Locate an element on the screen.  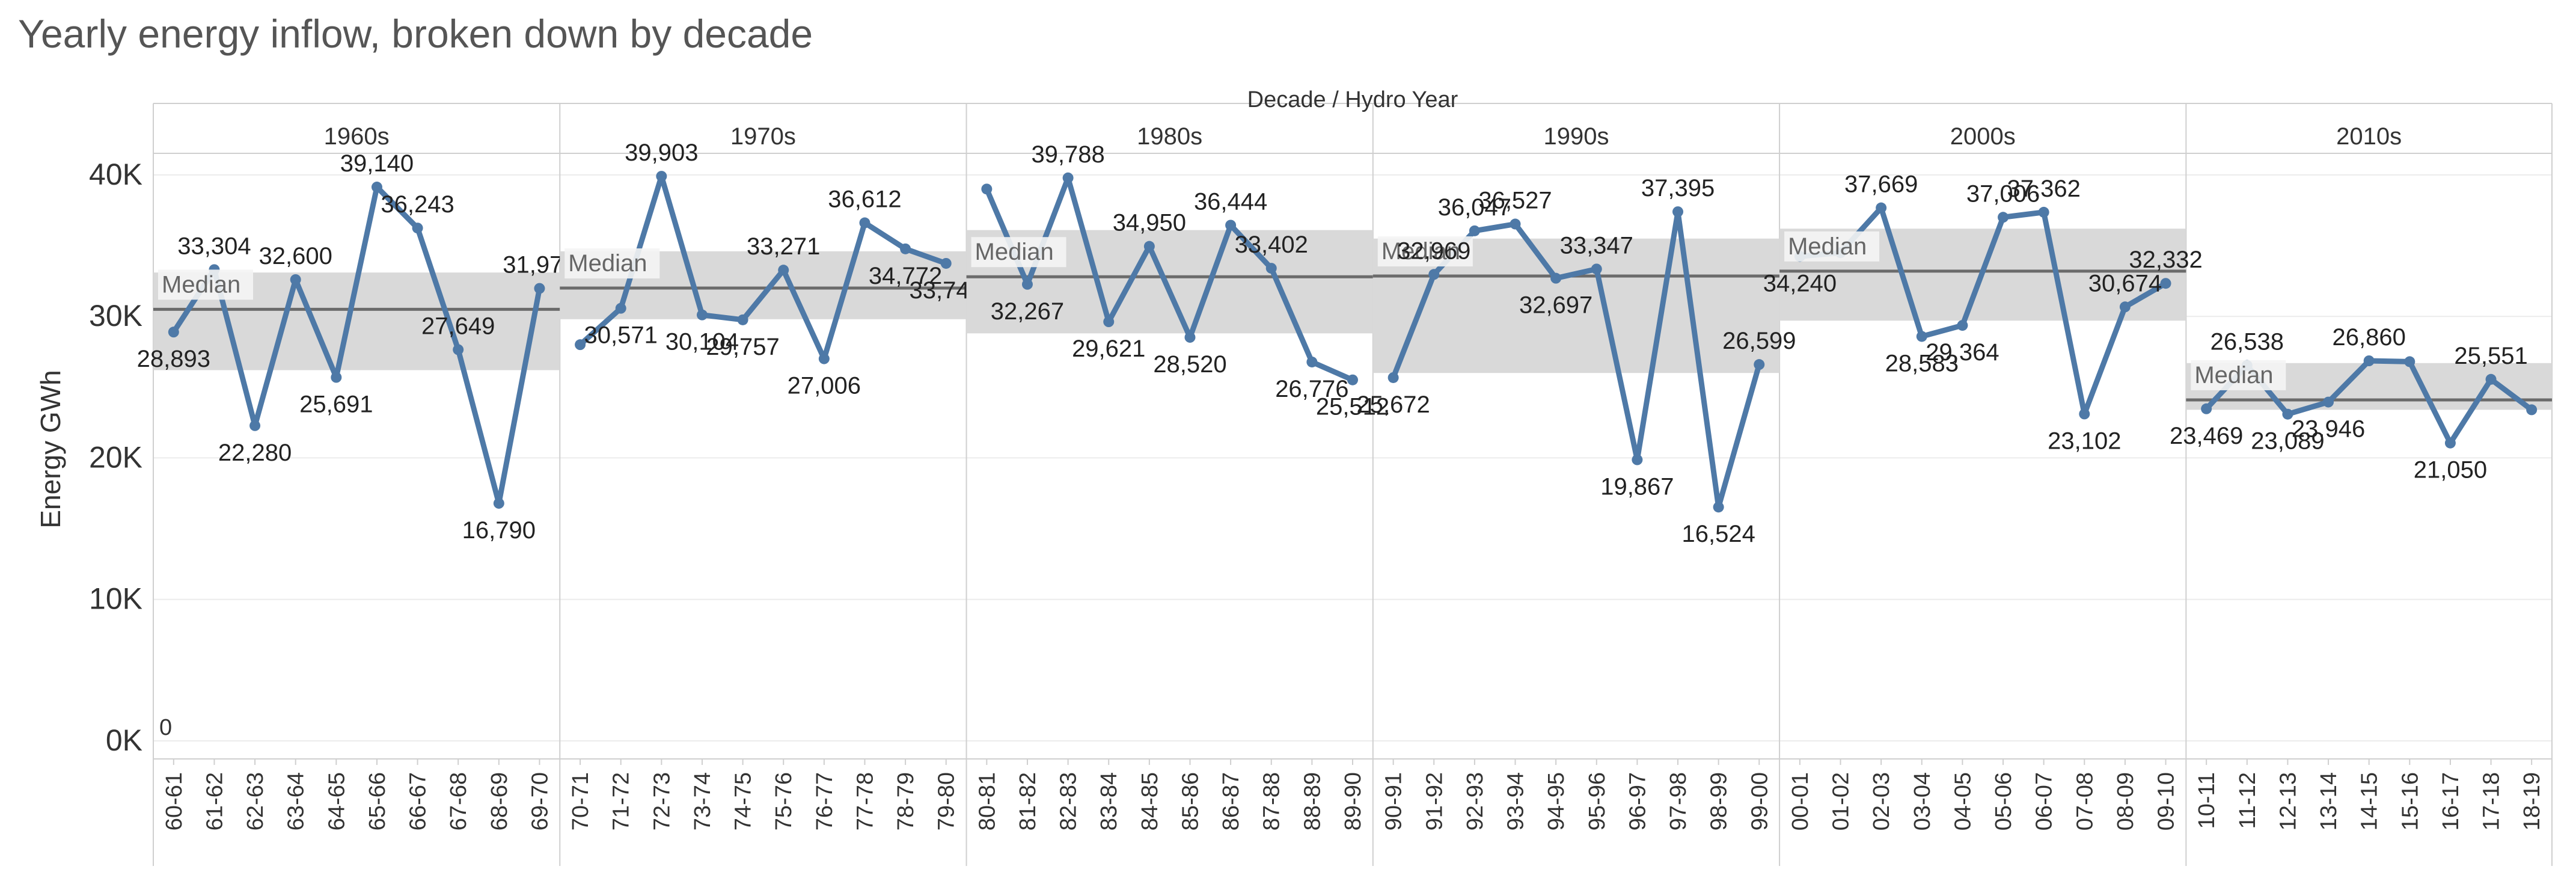
data-label: 29,621 is located at coordinates (1108, 349).